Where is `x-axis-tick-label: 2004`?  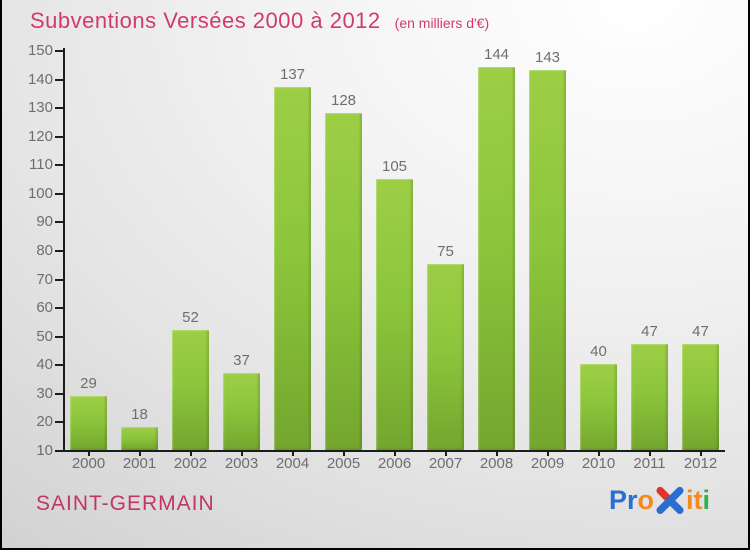 x-axis-tick-label: 2004 is located at coordinates (292, 463).